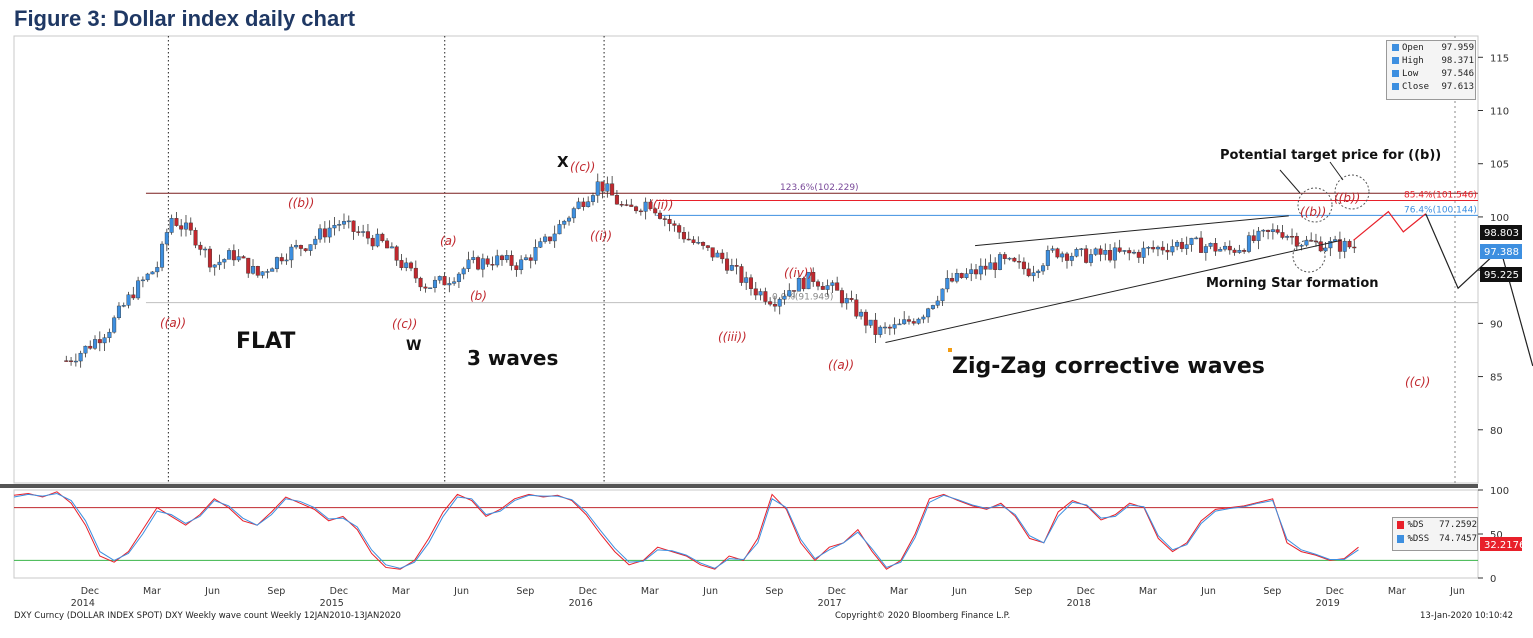  What do you see at coordinates (563, 162) in the screenshot?
I see `chart-annotation: X` at bounding box center [563, 162].